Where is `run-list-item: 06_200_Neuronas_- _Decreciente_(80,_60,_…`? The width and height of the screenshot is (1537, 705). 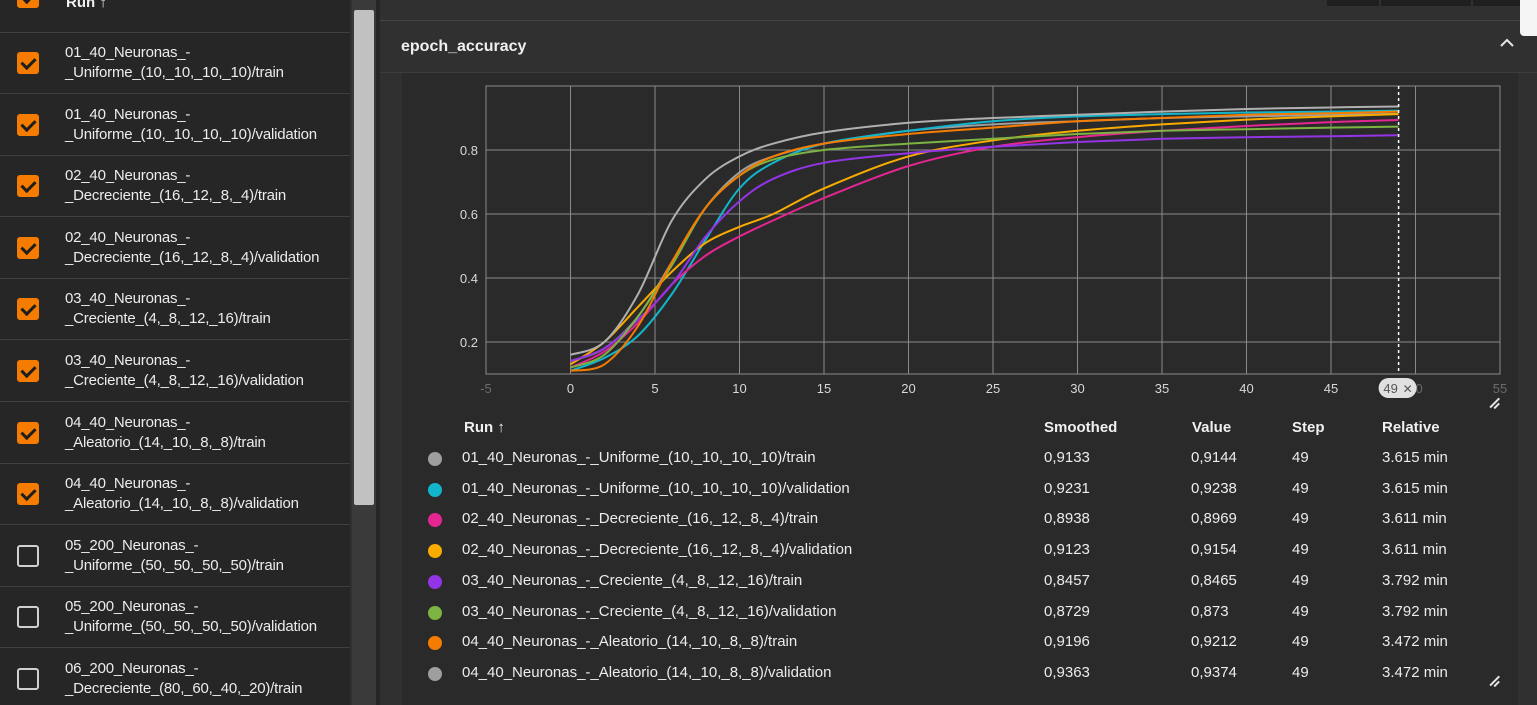 run-list-item: 06_200_Neuronas_- _Decreciente_(80,_60,_… is located at coordinates (175, 677).